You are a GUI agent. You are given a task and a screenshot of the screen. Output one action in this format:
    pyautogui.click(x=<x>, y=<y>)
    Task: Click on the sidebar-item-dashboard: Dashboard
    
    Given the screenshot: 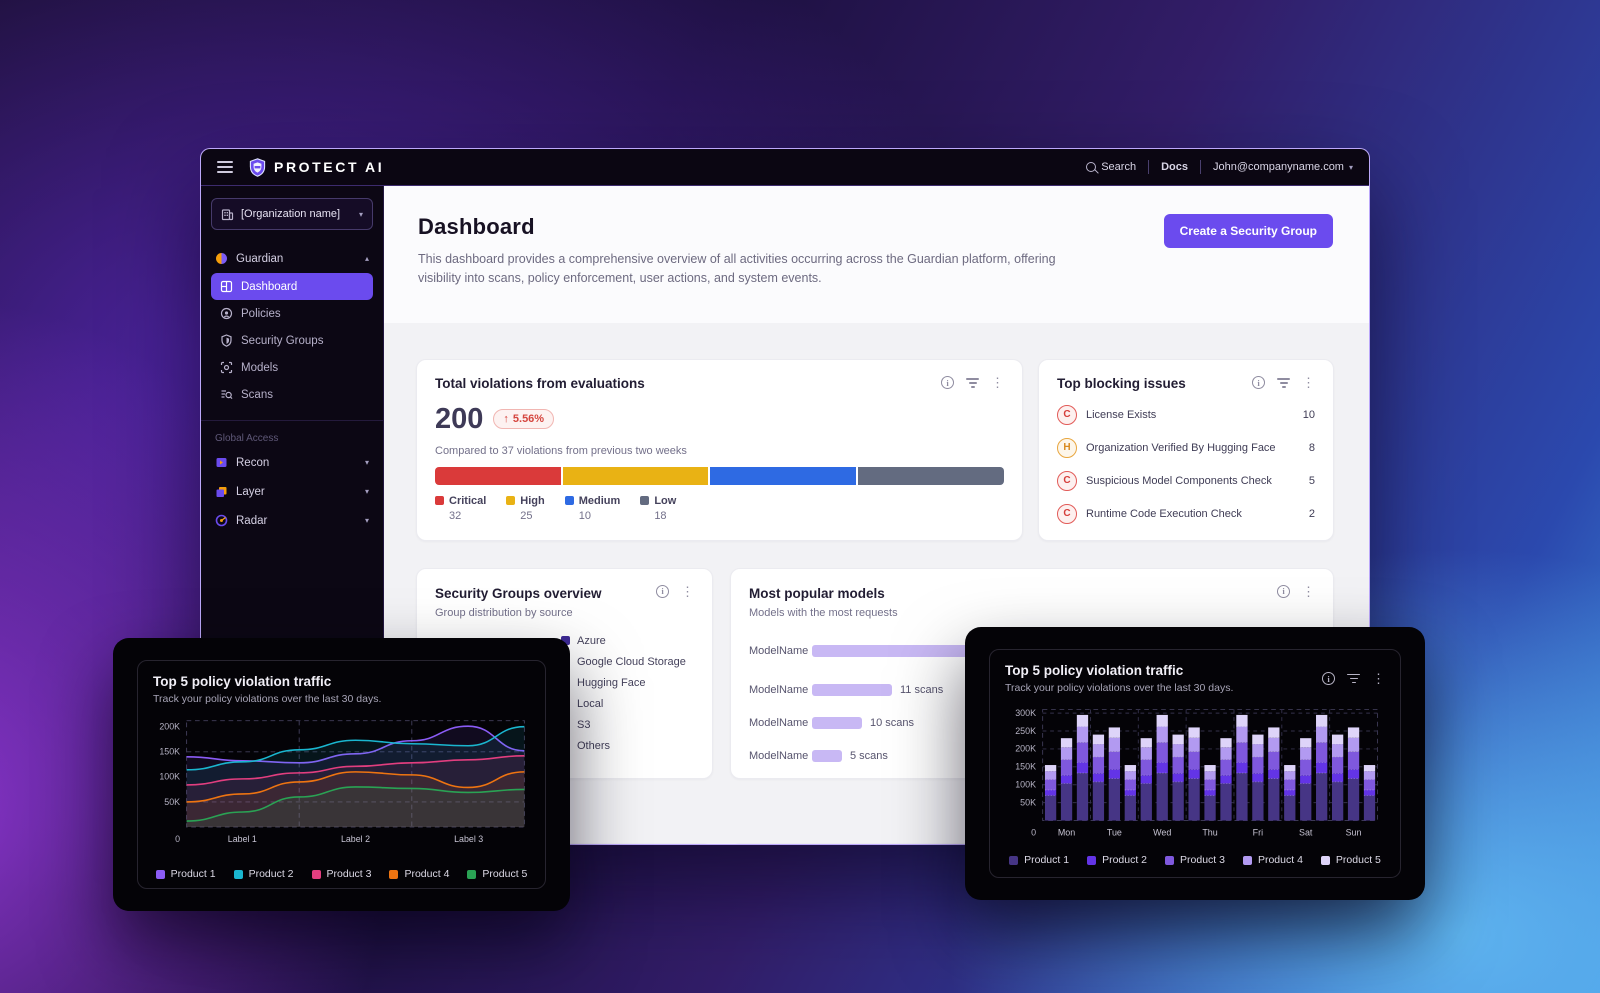 What is the action you would take?
    pyautogui.click(x=292, y=286)
    